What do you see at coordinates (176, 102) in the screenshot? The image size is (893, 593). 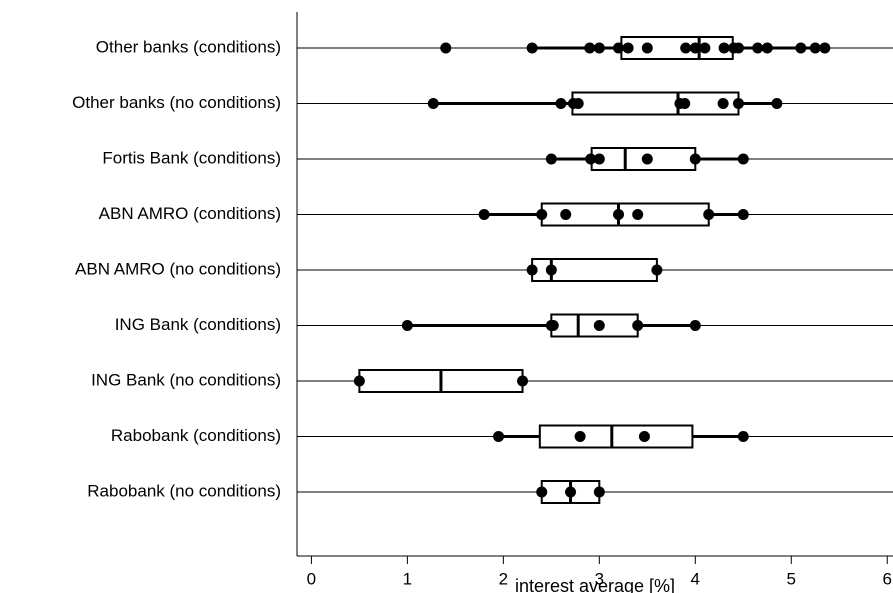 I see `category-label: Other banks (no conditions)` at bounding box center [176, 102].